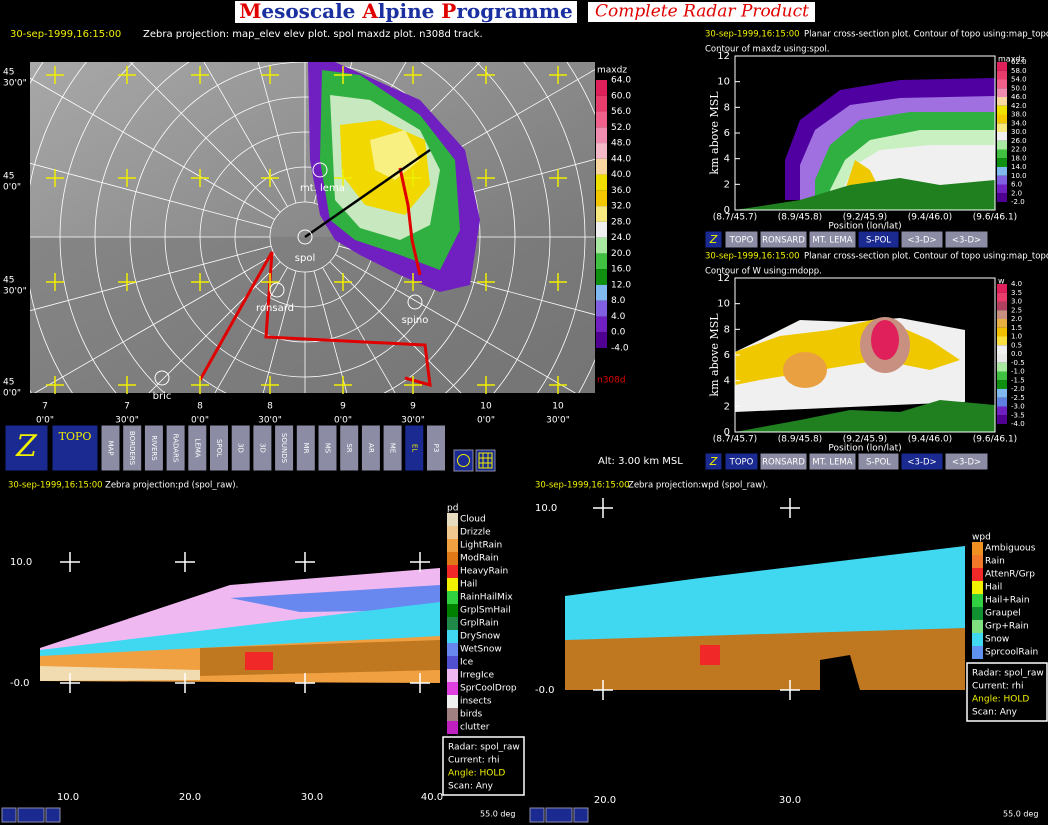  I want to click on status-line: Current: rhi, so click(997, 687).